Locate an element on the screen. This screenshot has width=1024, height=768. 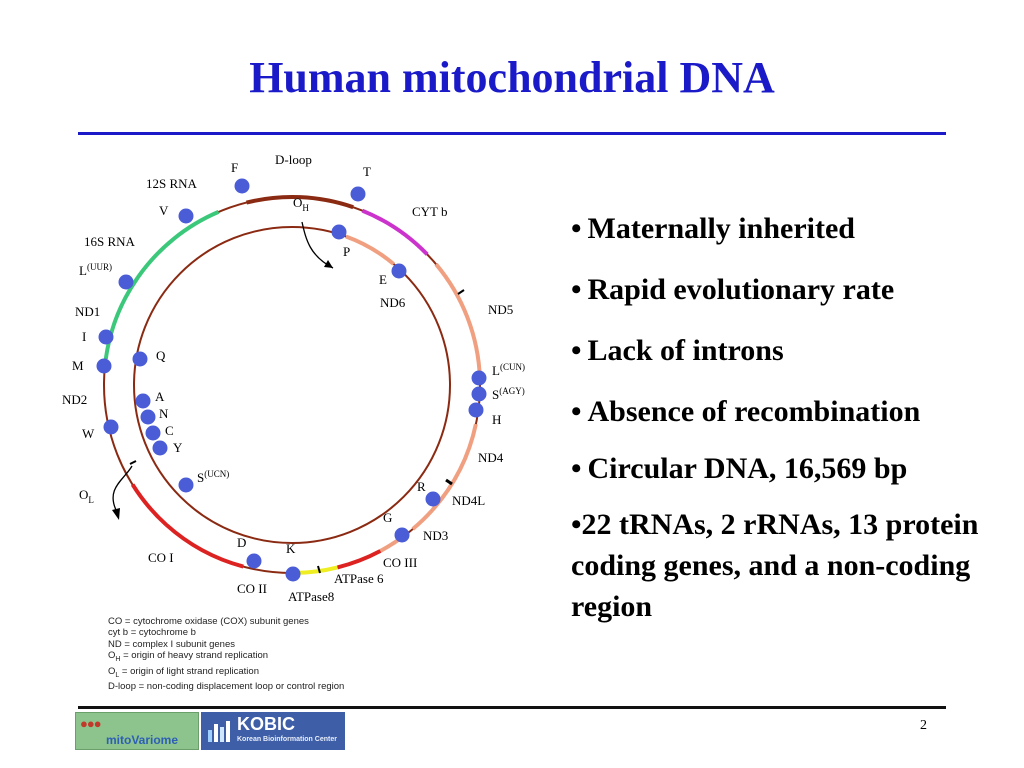
nd4l-arc is located at coordinates (422, 520).